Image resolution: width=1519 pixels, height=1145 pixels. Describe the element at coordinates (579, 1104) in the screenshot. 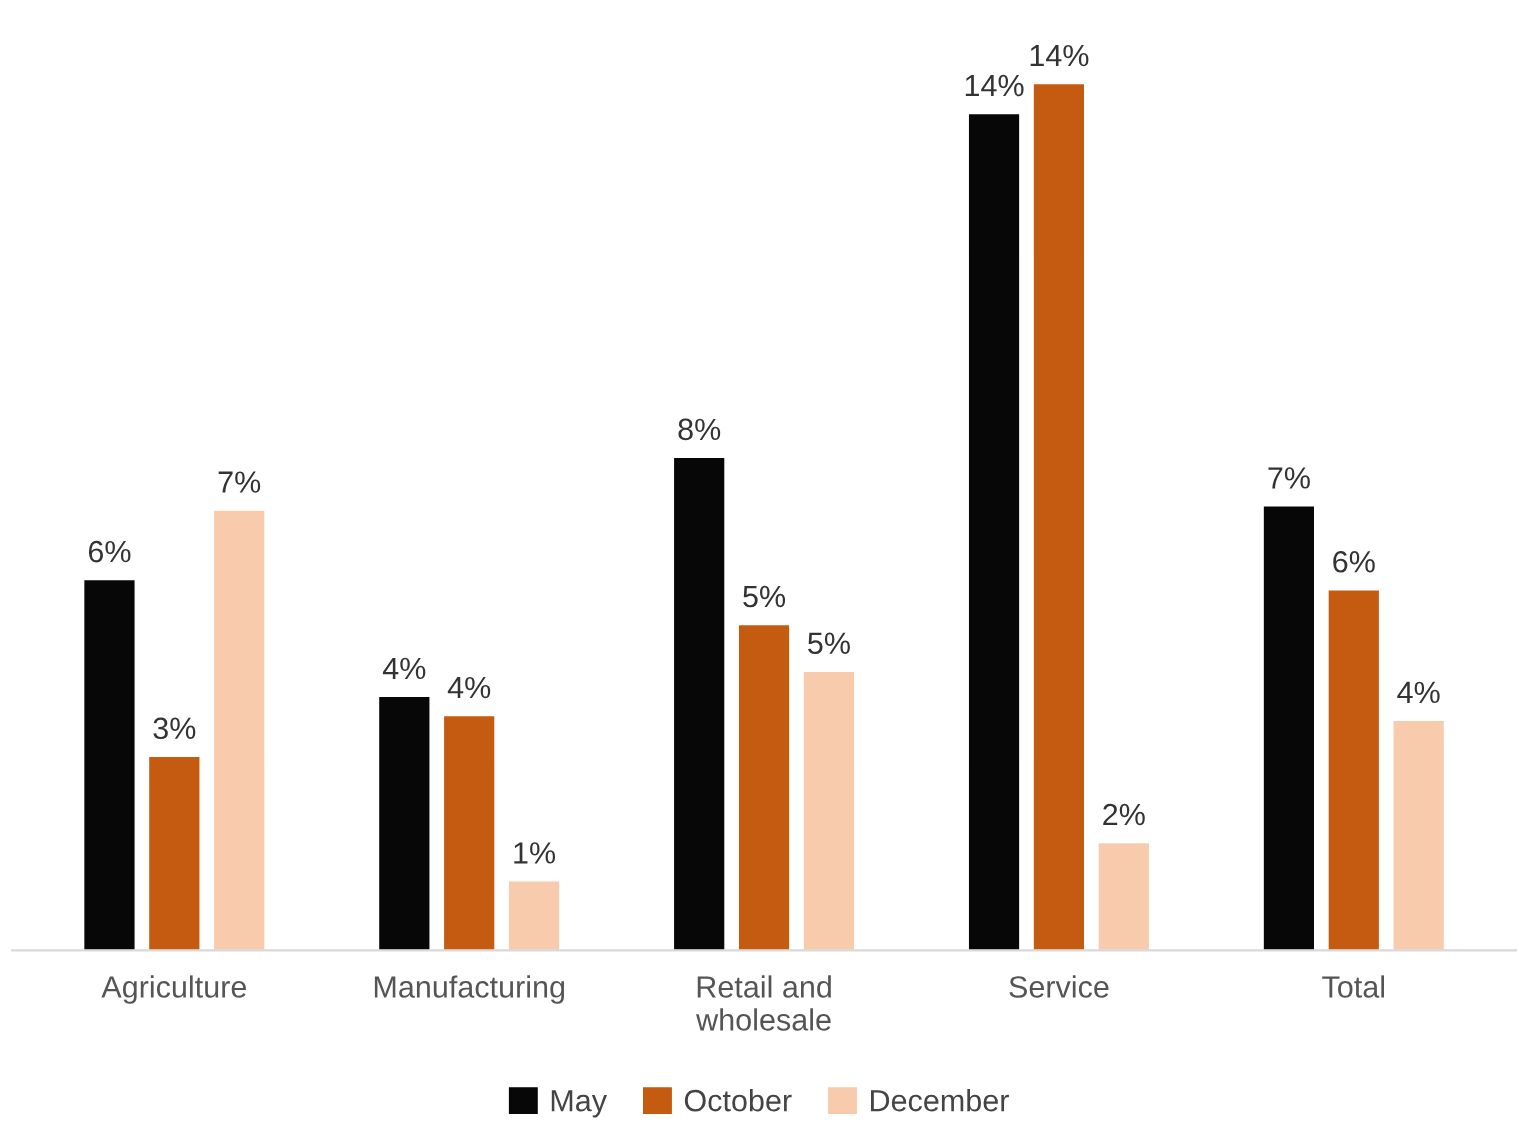

I see `legend-label: May` at that location.